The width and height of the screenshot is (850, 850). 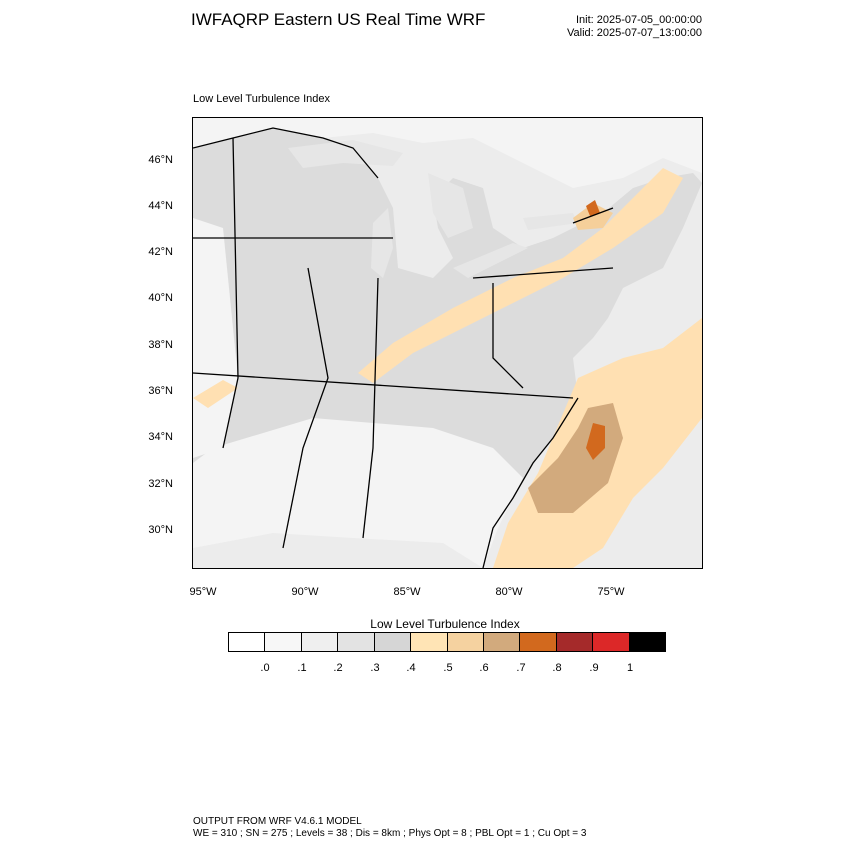 I want to click on init-time: Init: 2025-07-05_00:00:00, so click(x=639, y=20).